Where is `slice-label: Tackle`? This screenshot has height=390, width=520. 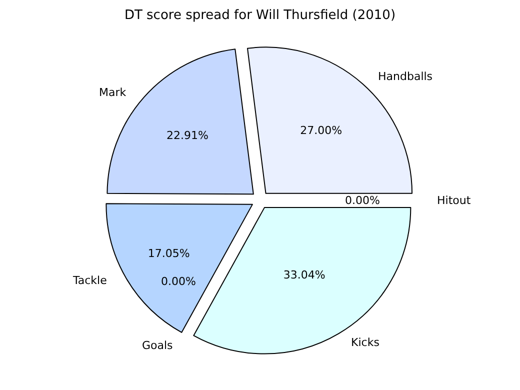 slice-label: Tackle is located at coordinates (90, 280).